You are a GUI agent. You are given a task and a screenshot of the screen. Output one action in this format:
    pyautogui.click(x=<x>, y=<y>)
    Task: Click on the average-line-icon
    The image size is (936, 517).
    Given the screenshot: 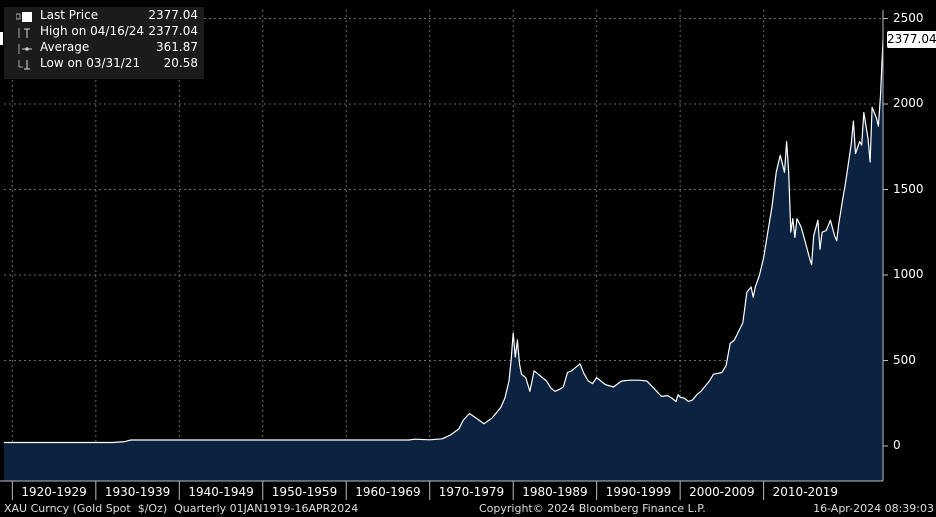 What is the action you would take?
    pyautogui.click(x=24, y=48)
    